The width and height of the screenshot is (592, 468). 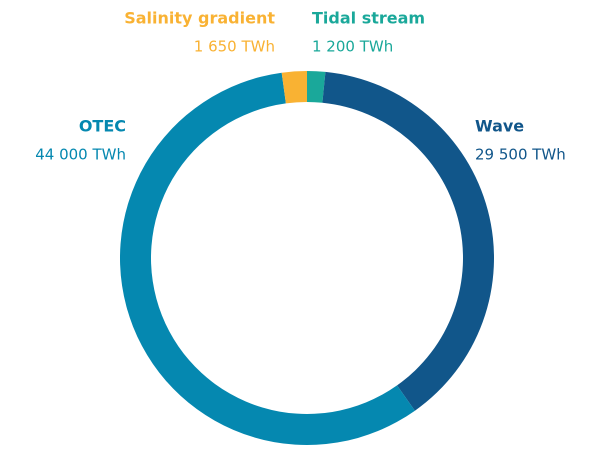 I want to click on segment-value: 29 500 TWh, so click(x=520, y=155).